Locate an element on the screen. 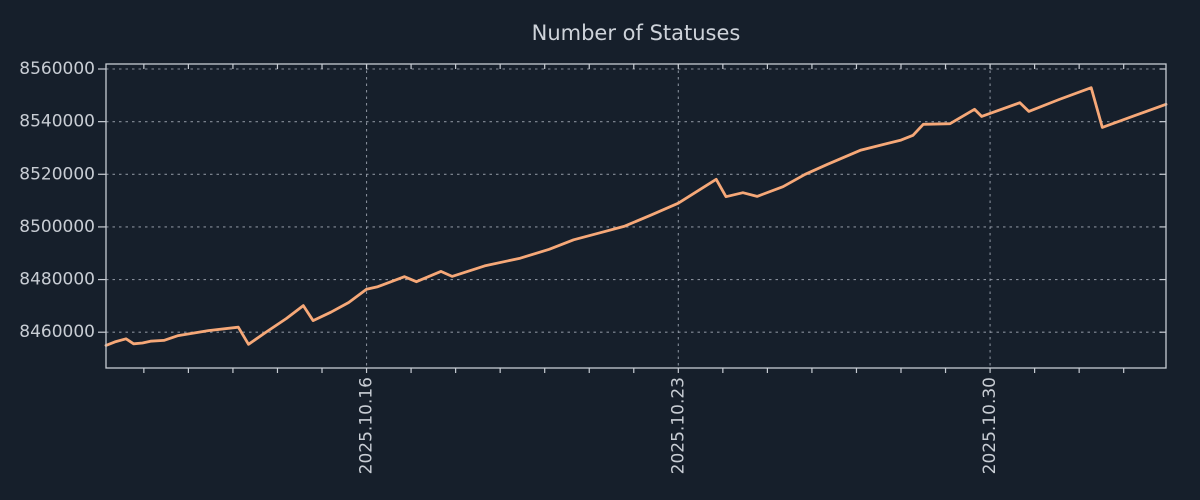 The image size is (1200, 500). y-tick-label: 8460000 is located at coordinates (57, 332).